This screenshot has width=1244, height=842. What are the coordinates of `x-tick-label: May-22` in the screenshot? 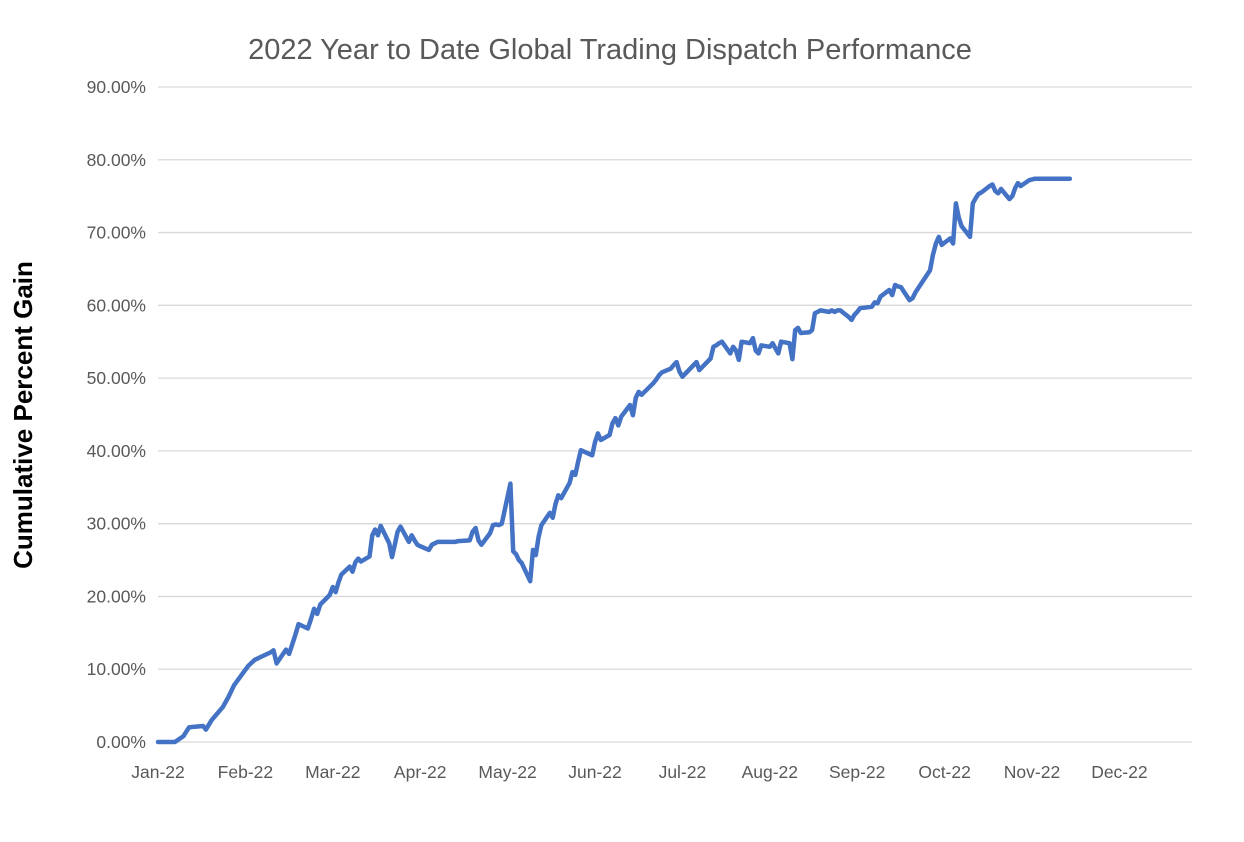 It's located at (507, 772).